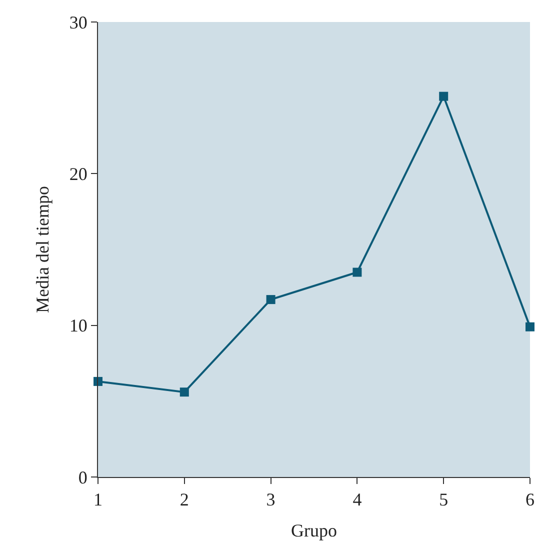 The width and height of the screenshot is (547, 549). What do you see at coordinates (271, 500) in the screenshot?
I see `x-tick-label: 3` at bounding box center [271, 500].